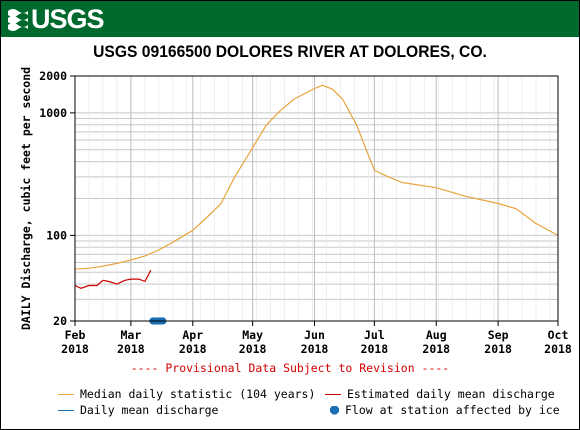  What do you see at coordinates (66, 410) in the screenshot?
I see `legend-swatch-daily` at bounding box center [66, 410].